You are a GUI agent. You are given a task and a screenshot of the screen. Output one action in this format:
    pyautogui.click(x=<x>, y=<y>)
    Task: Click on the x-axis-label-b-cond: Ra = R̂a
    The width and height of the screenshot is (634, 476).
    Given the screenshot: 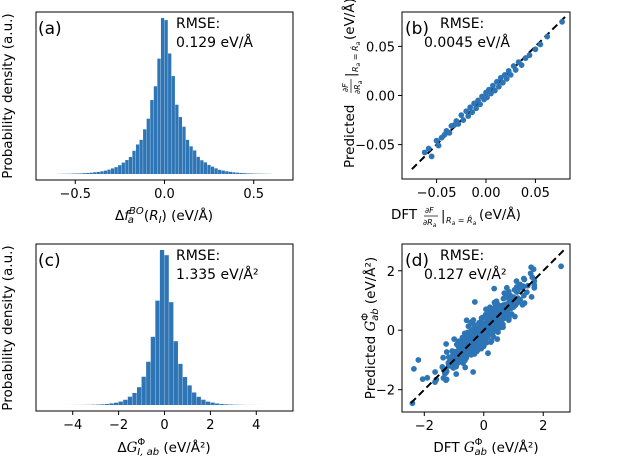 What is the action you would take?
    pyautogui.click(x=461, y=221)
    